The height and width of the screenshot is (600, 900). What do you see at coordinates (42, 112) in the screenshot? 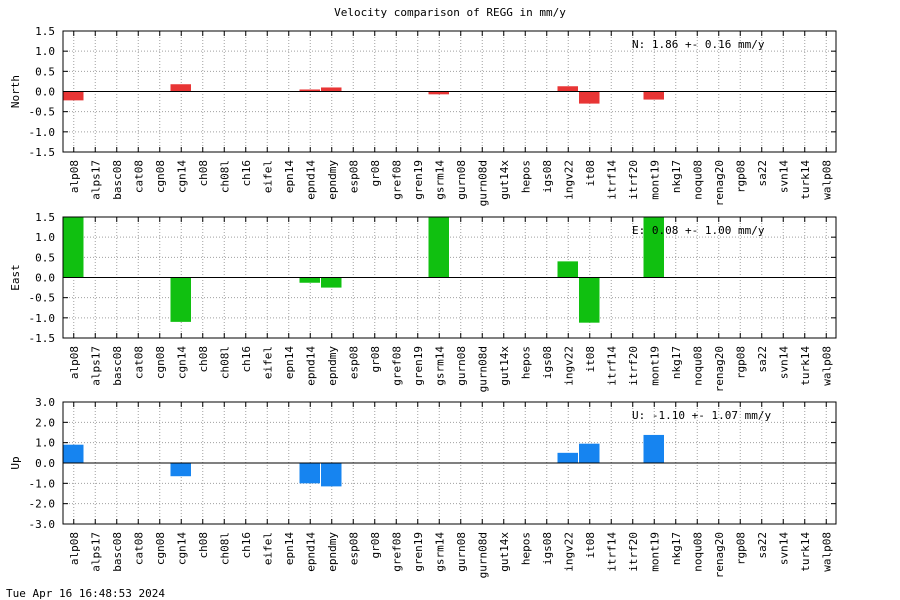
I see `y-tick-label: -0.5` at bounding box center [42, 112].